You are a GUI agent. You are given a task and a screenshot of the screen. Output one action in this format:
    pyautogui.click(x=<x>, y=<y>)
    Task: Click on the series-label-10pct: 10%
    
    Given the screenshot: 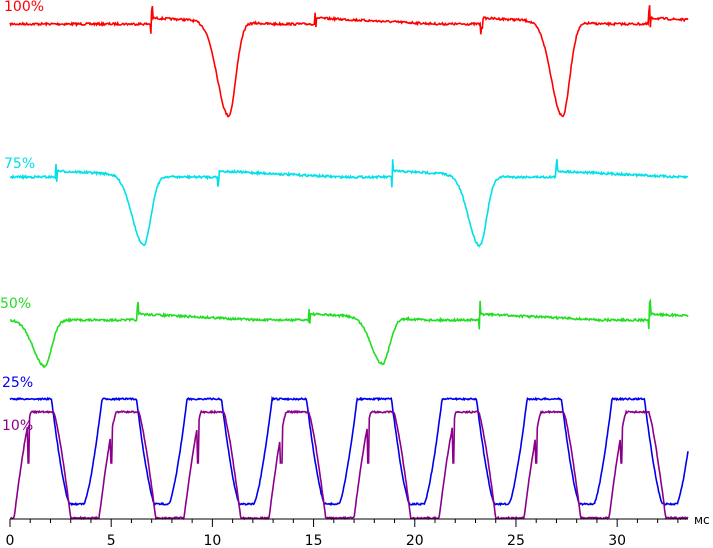 What is the action you would take?
    pyautogui.click(x=17, y=426)
    